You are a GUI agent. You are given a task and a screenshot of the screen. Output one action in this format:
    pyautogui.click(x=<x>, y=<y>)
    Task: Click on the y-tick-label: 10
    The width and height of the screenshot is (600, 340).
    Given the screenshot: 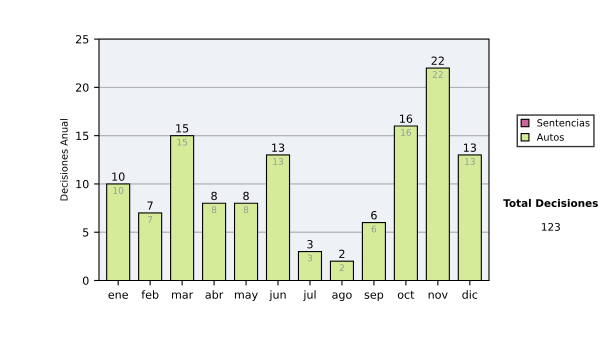 What is the action you would take?
    pyautogui.click(x=82, y=184)
    